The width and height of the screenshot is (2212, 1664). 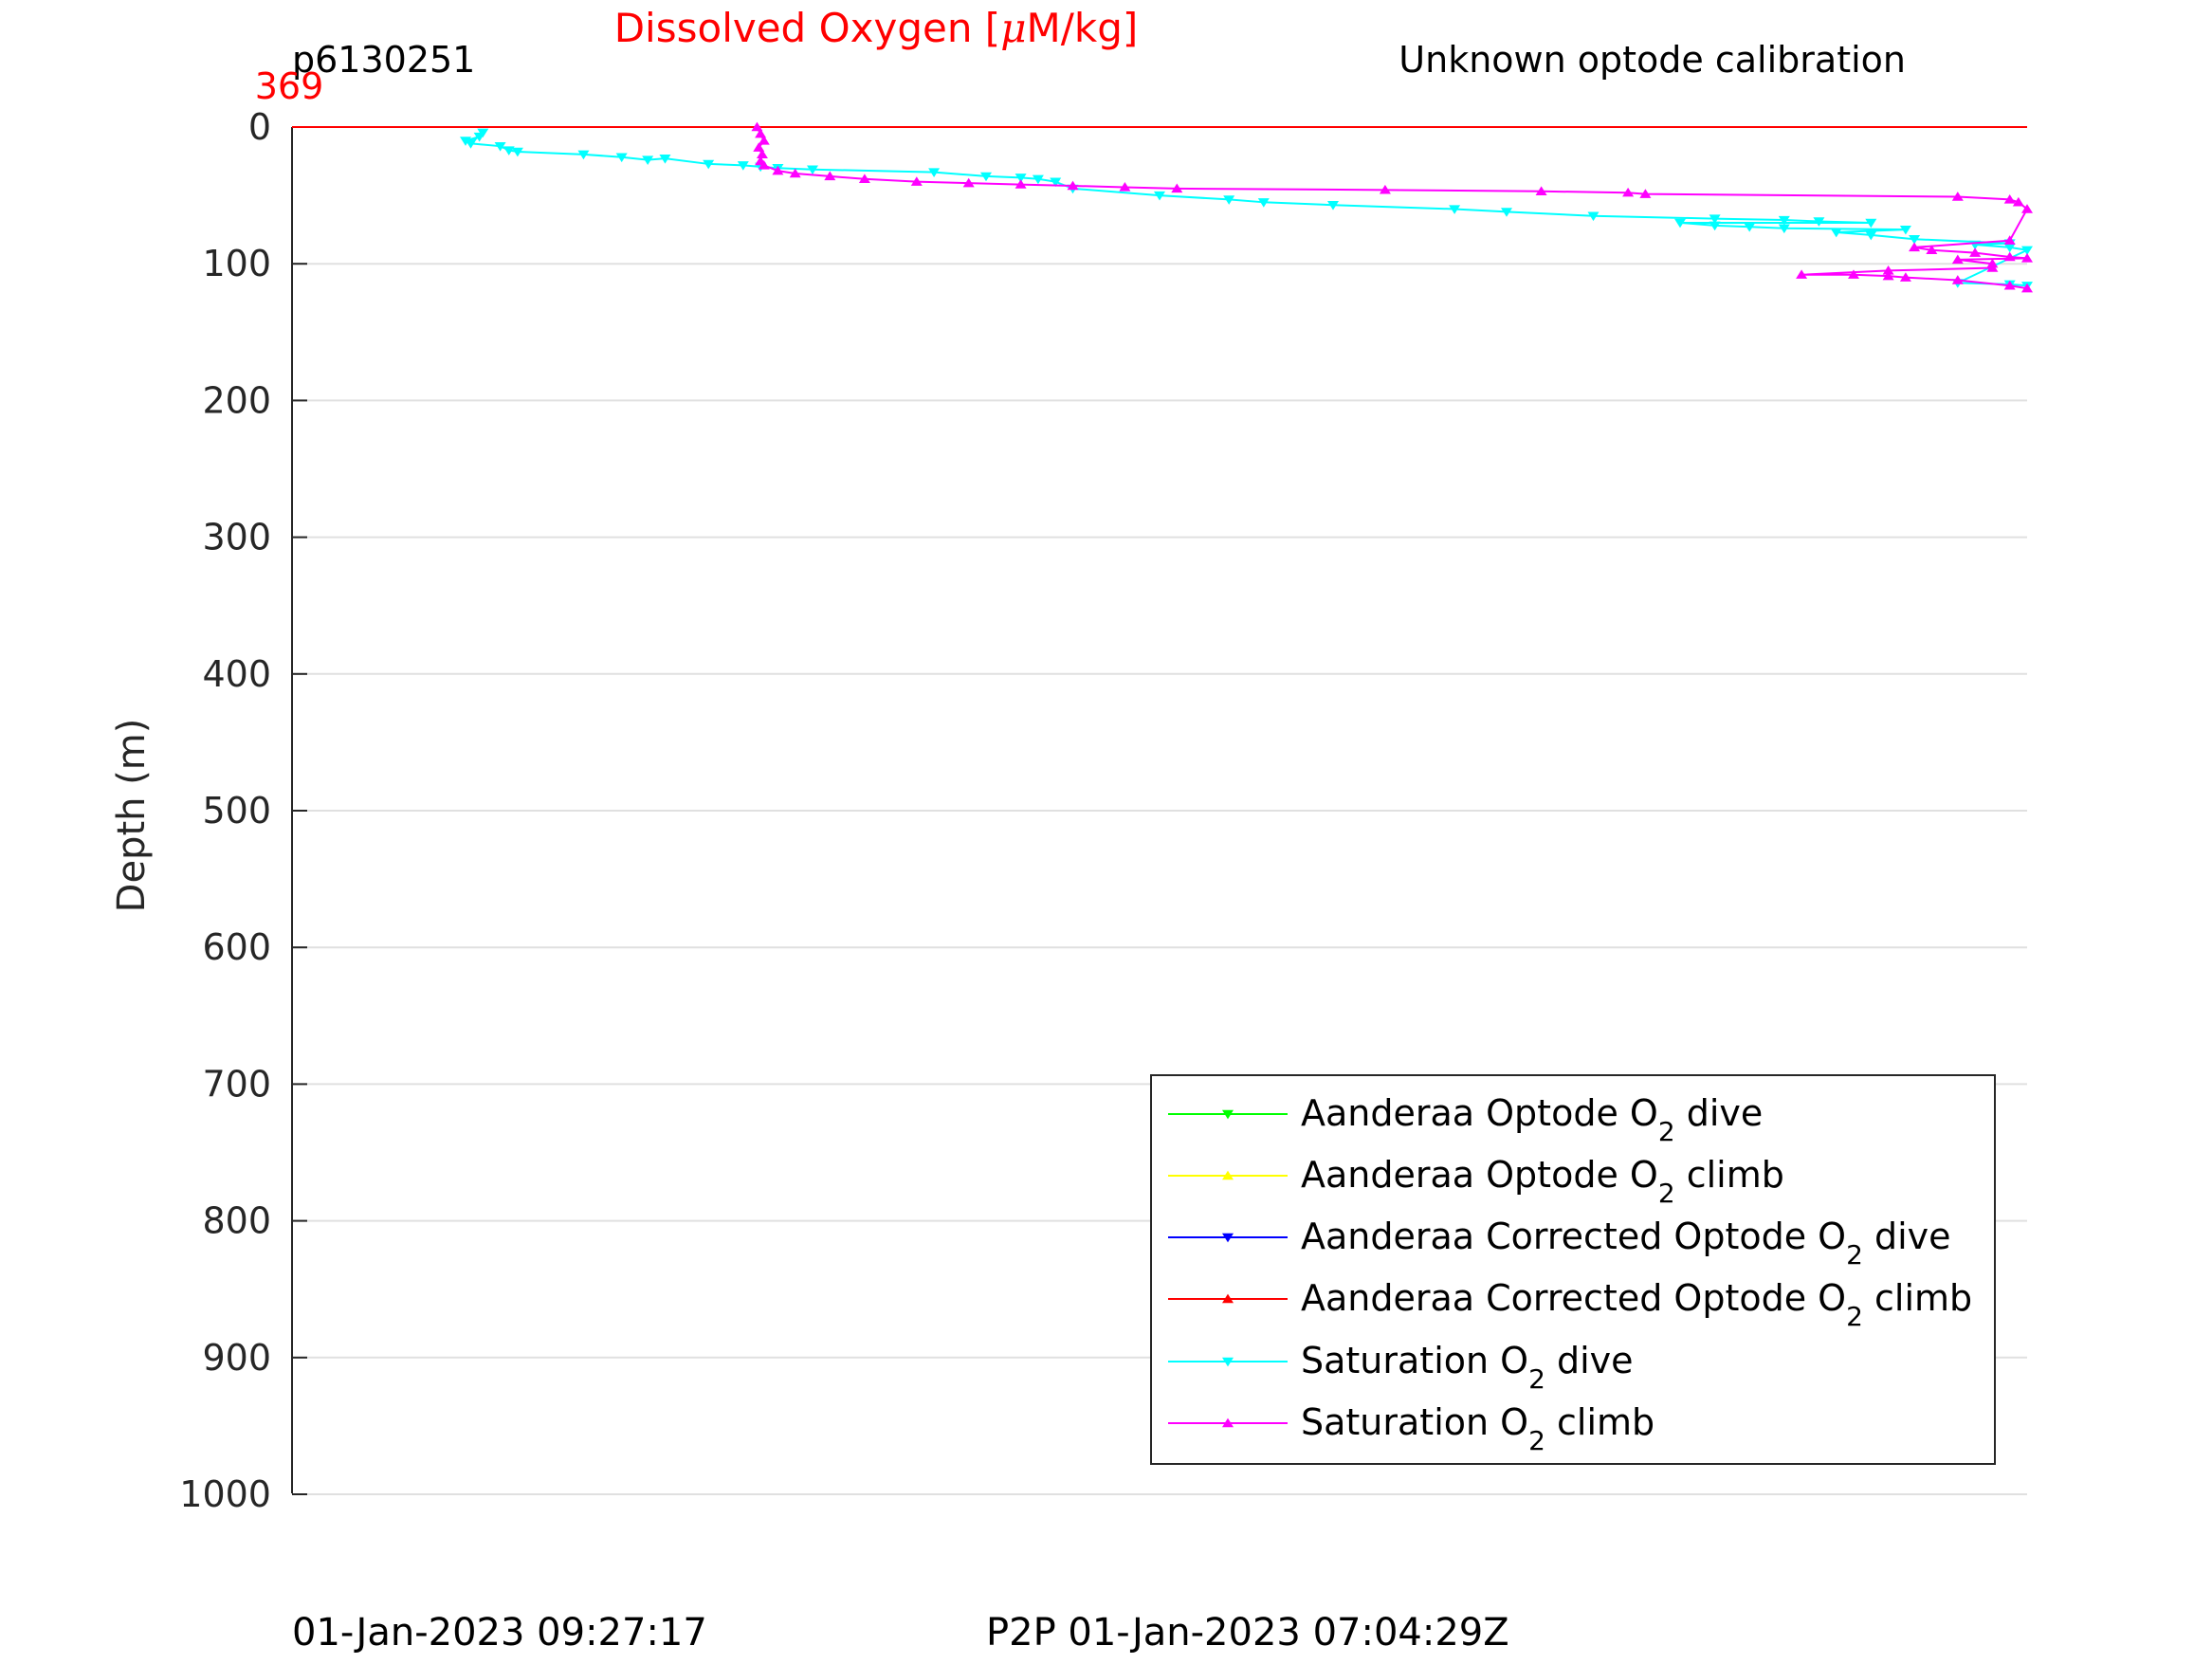 I want to click on y-tick-label: 200, so click(x=236, y=400).